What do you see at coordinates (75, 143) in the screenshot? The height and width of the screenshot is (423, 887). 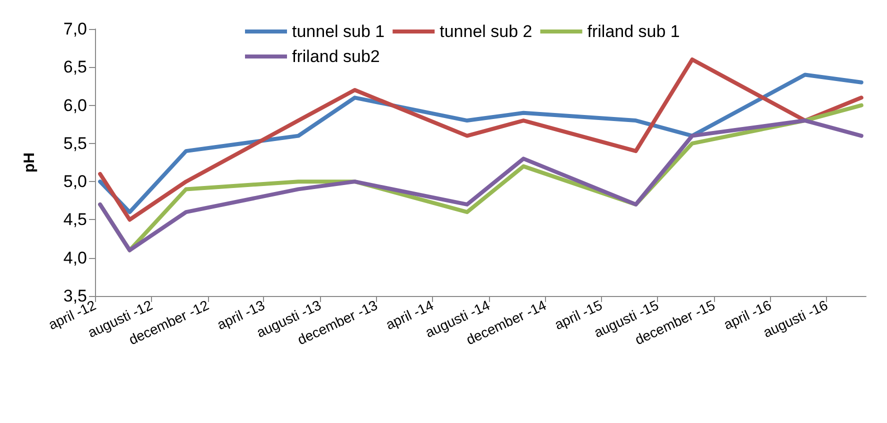 I see `y-tick-label: 5,5` at bounding box center [75, 143].